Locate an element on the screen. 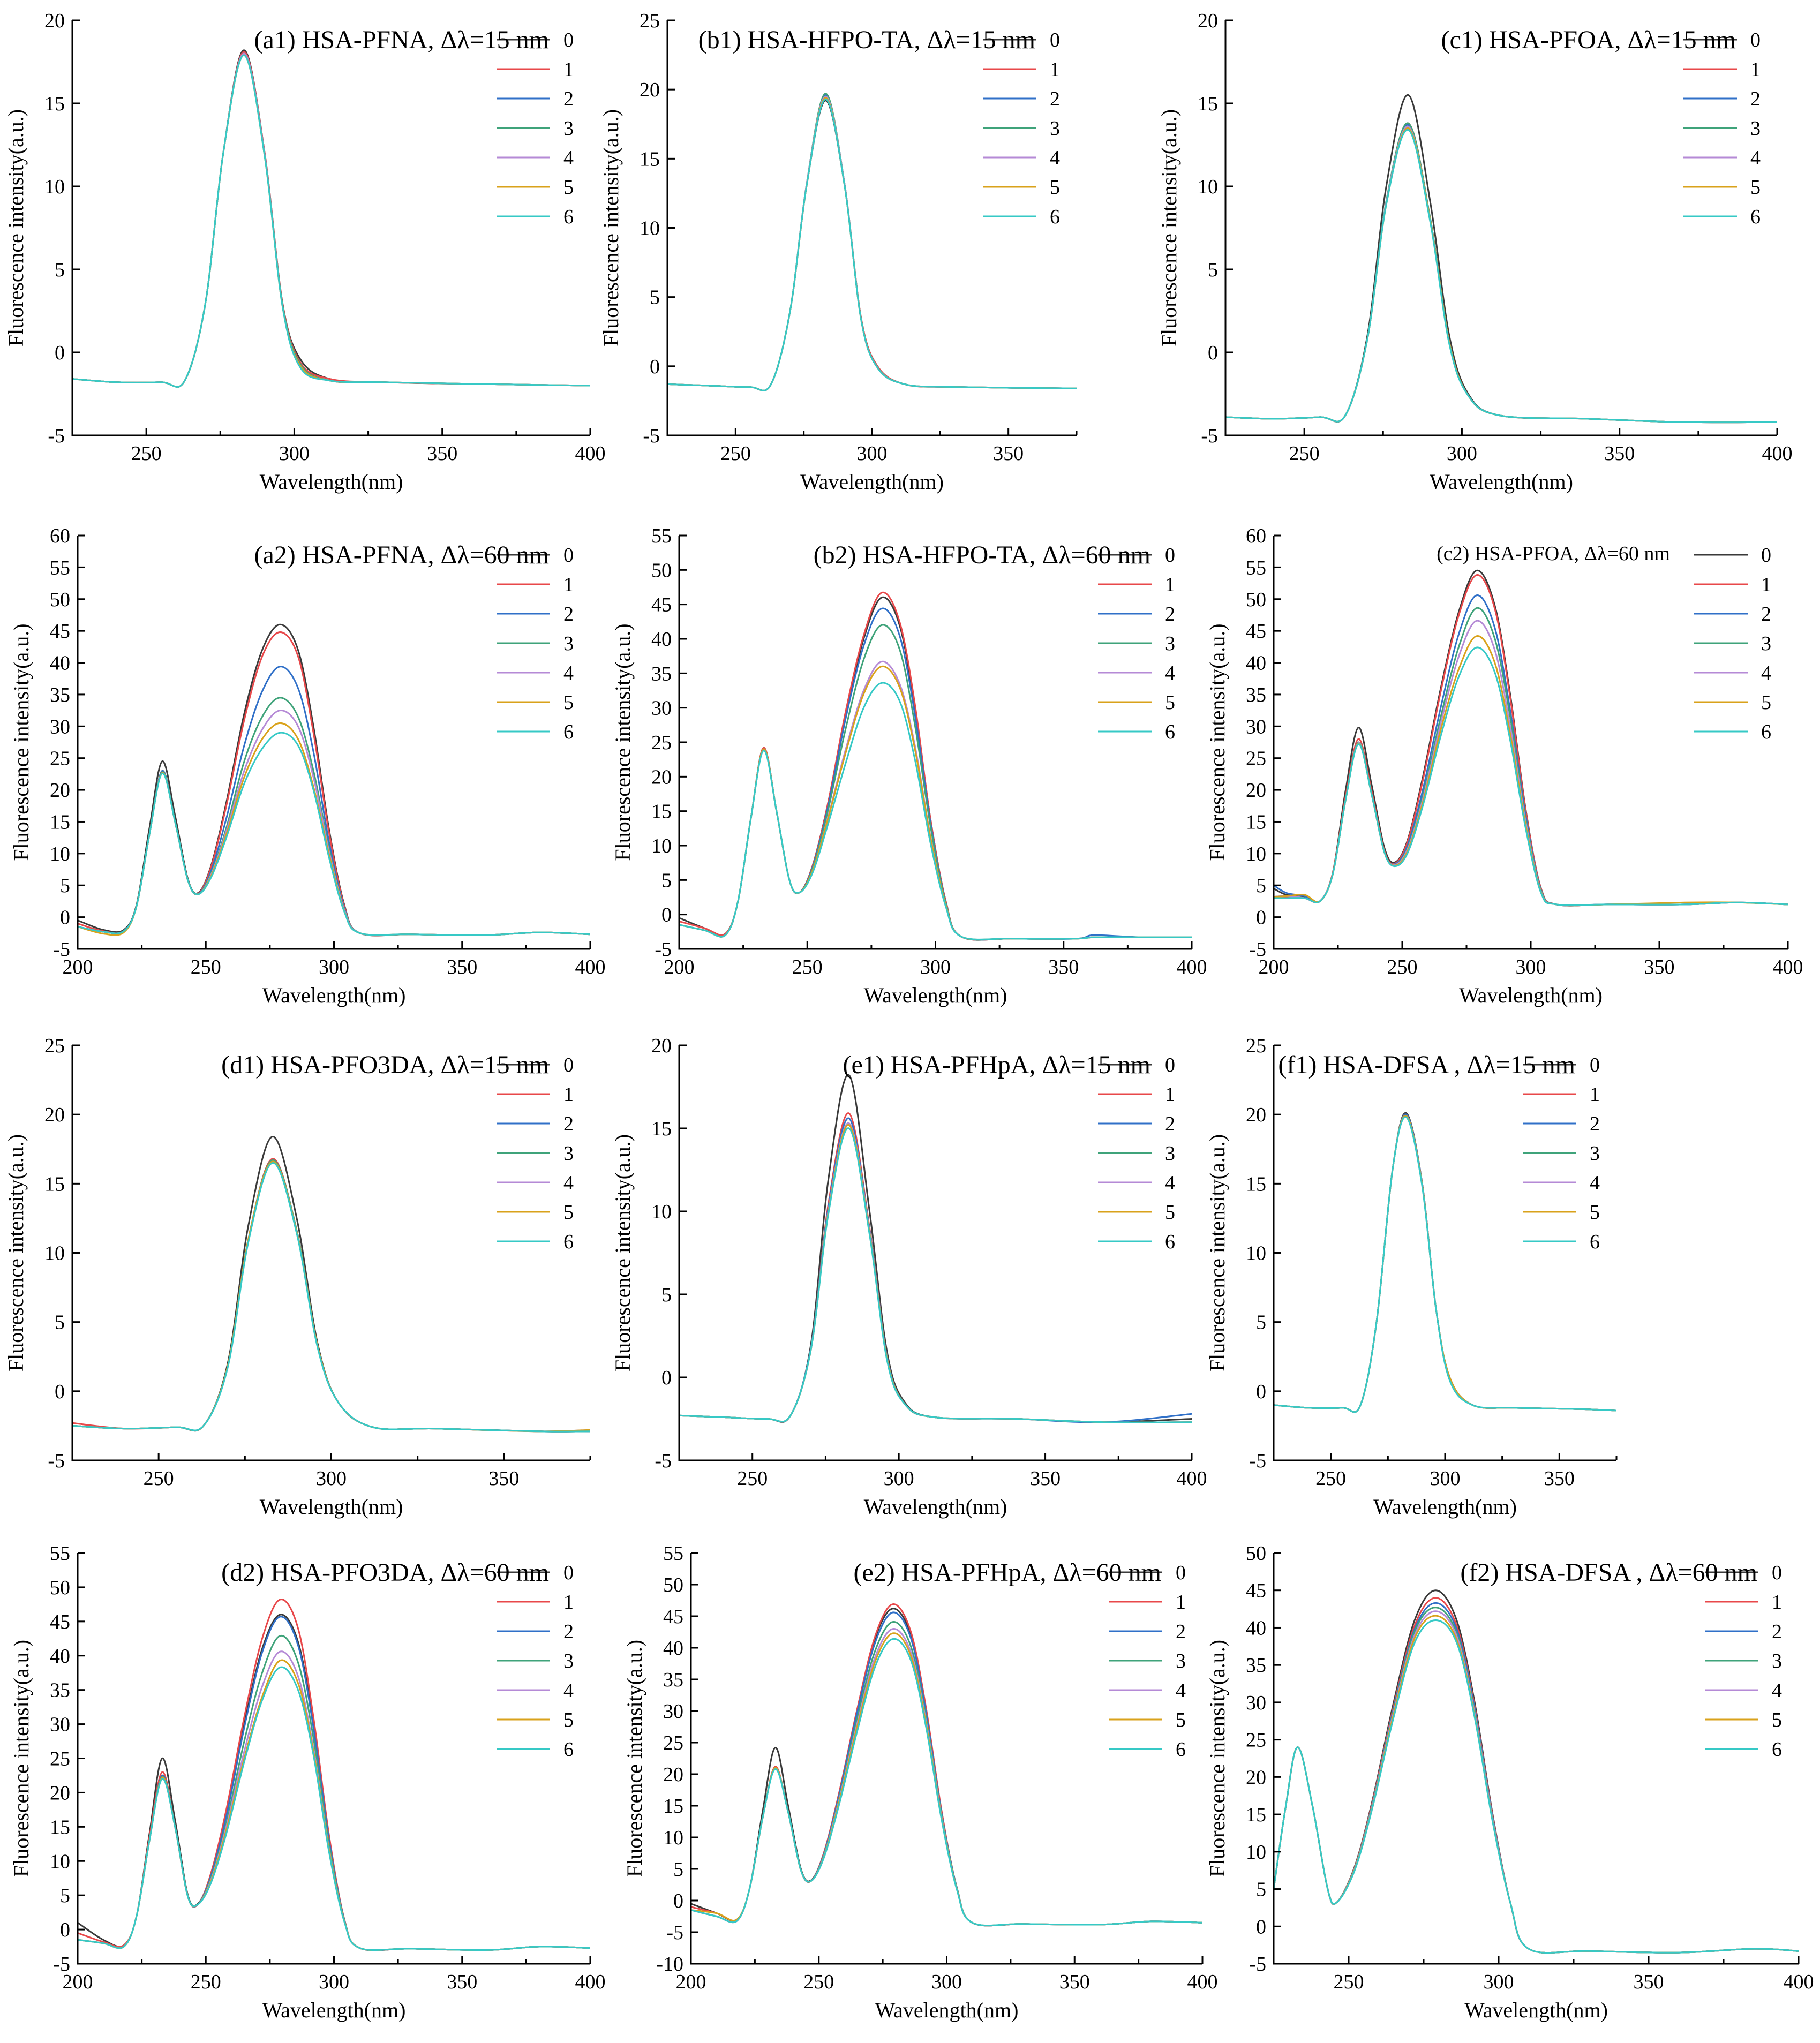 The height and width of the screenshot is (2043, 1820). y-tick-label: 60 is located at coordinates (60, 536).